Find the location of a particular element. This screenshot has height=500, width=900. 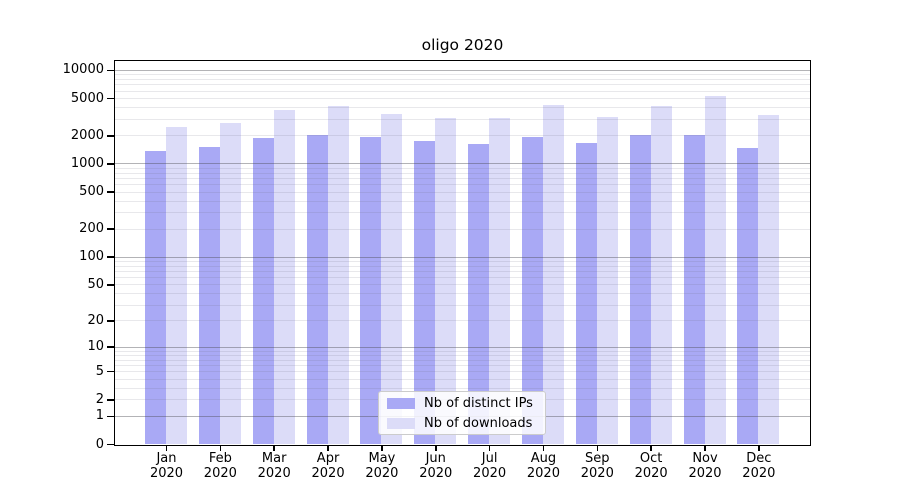

x-tick-label: Jun 2020 is located at coordinates (436, 466).